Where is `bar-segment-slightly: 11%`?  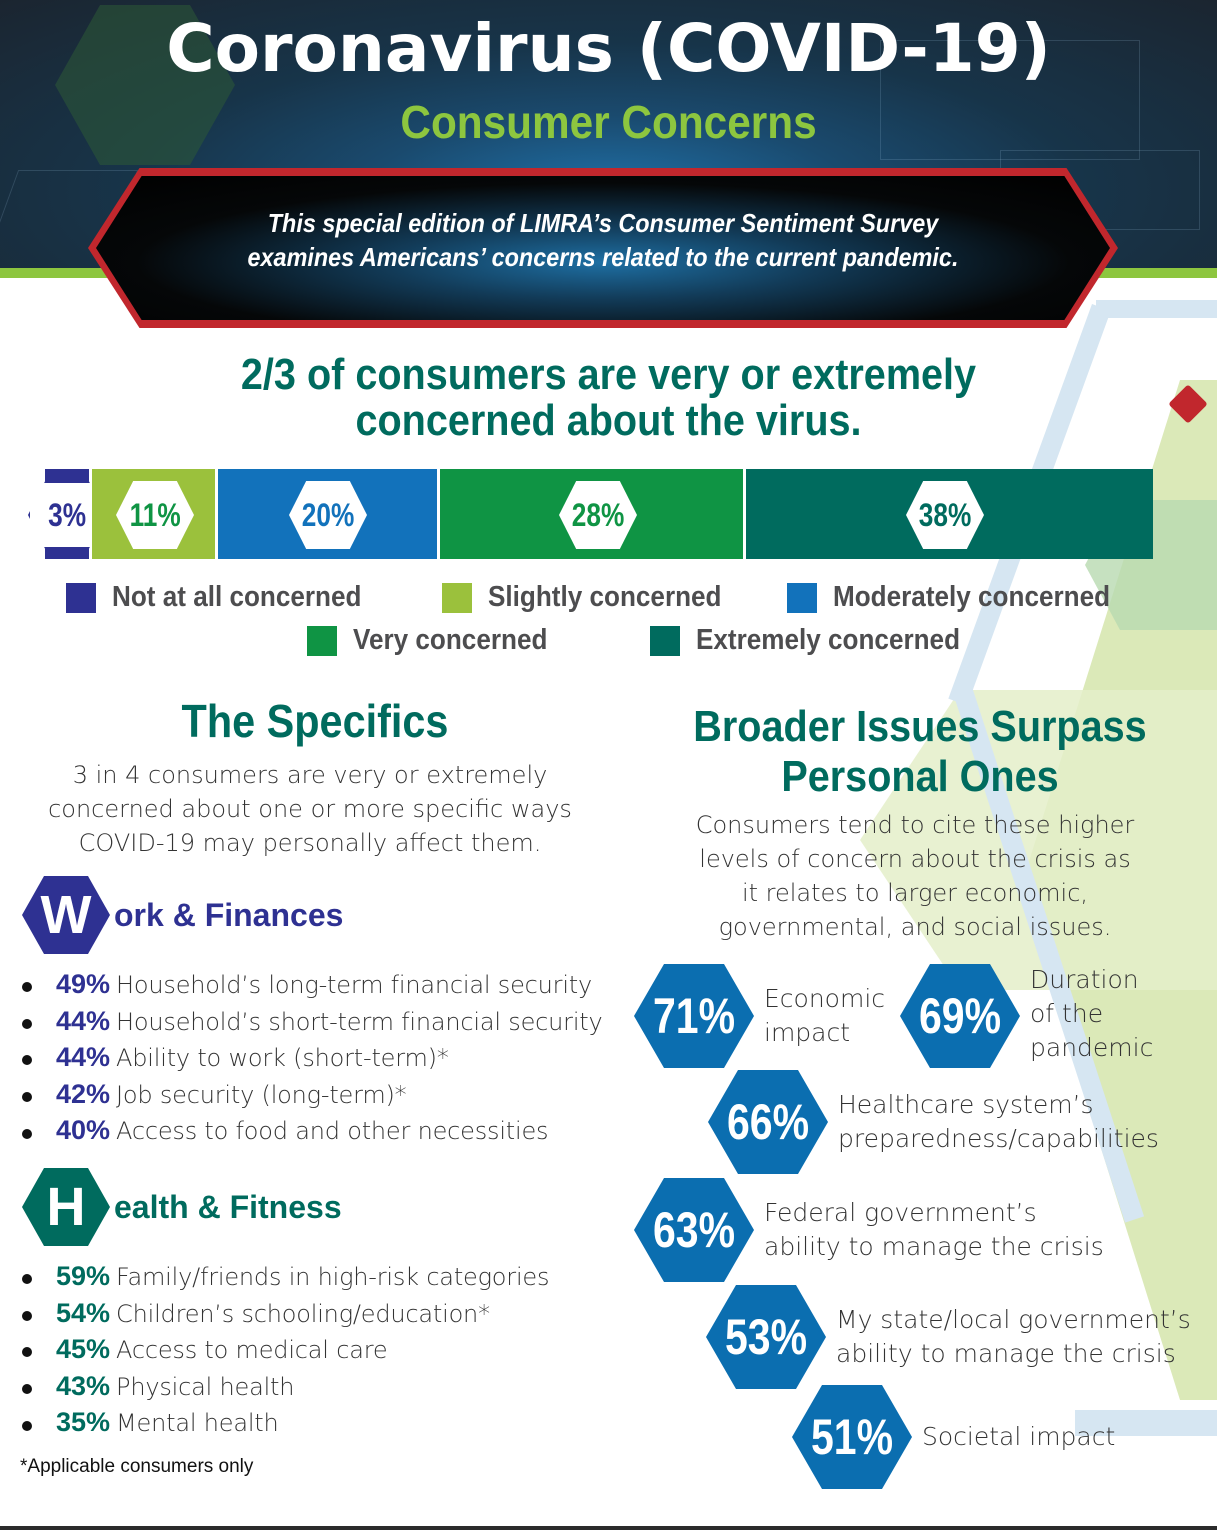
bar-segment-slightly: 11% is located at coordinates (155, 514).